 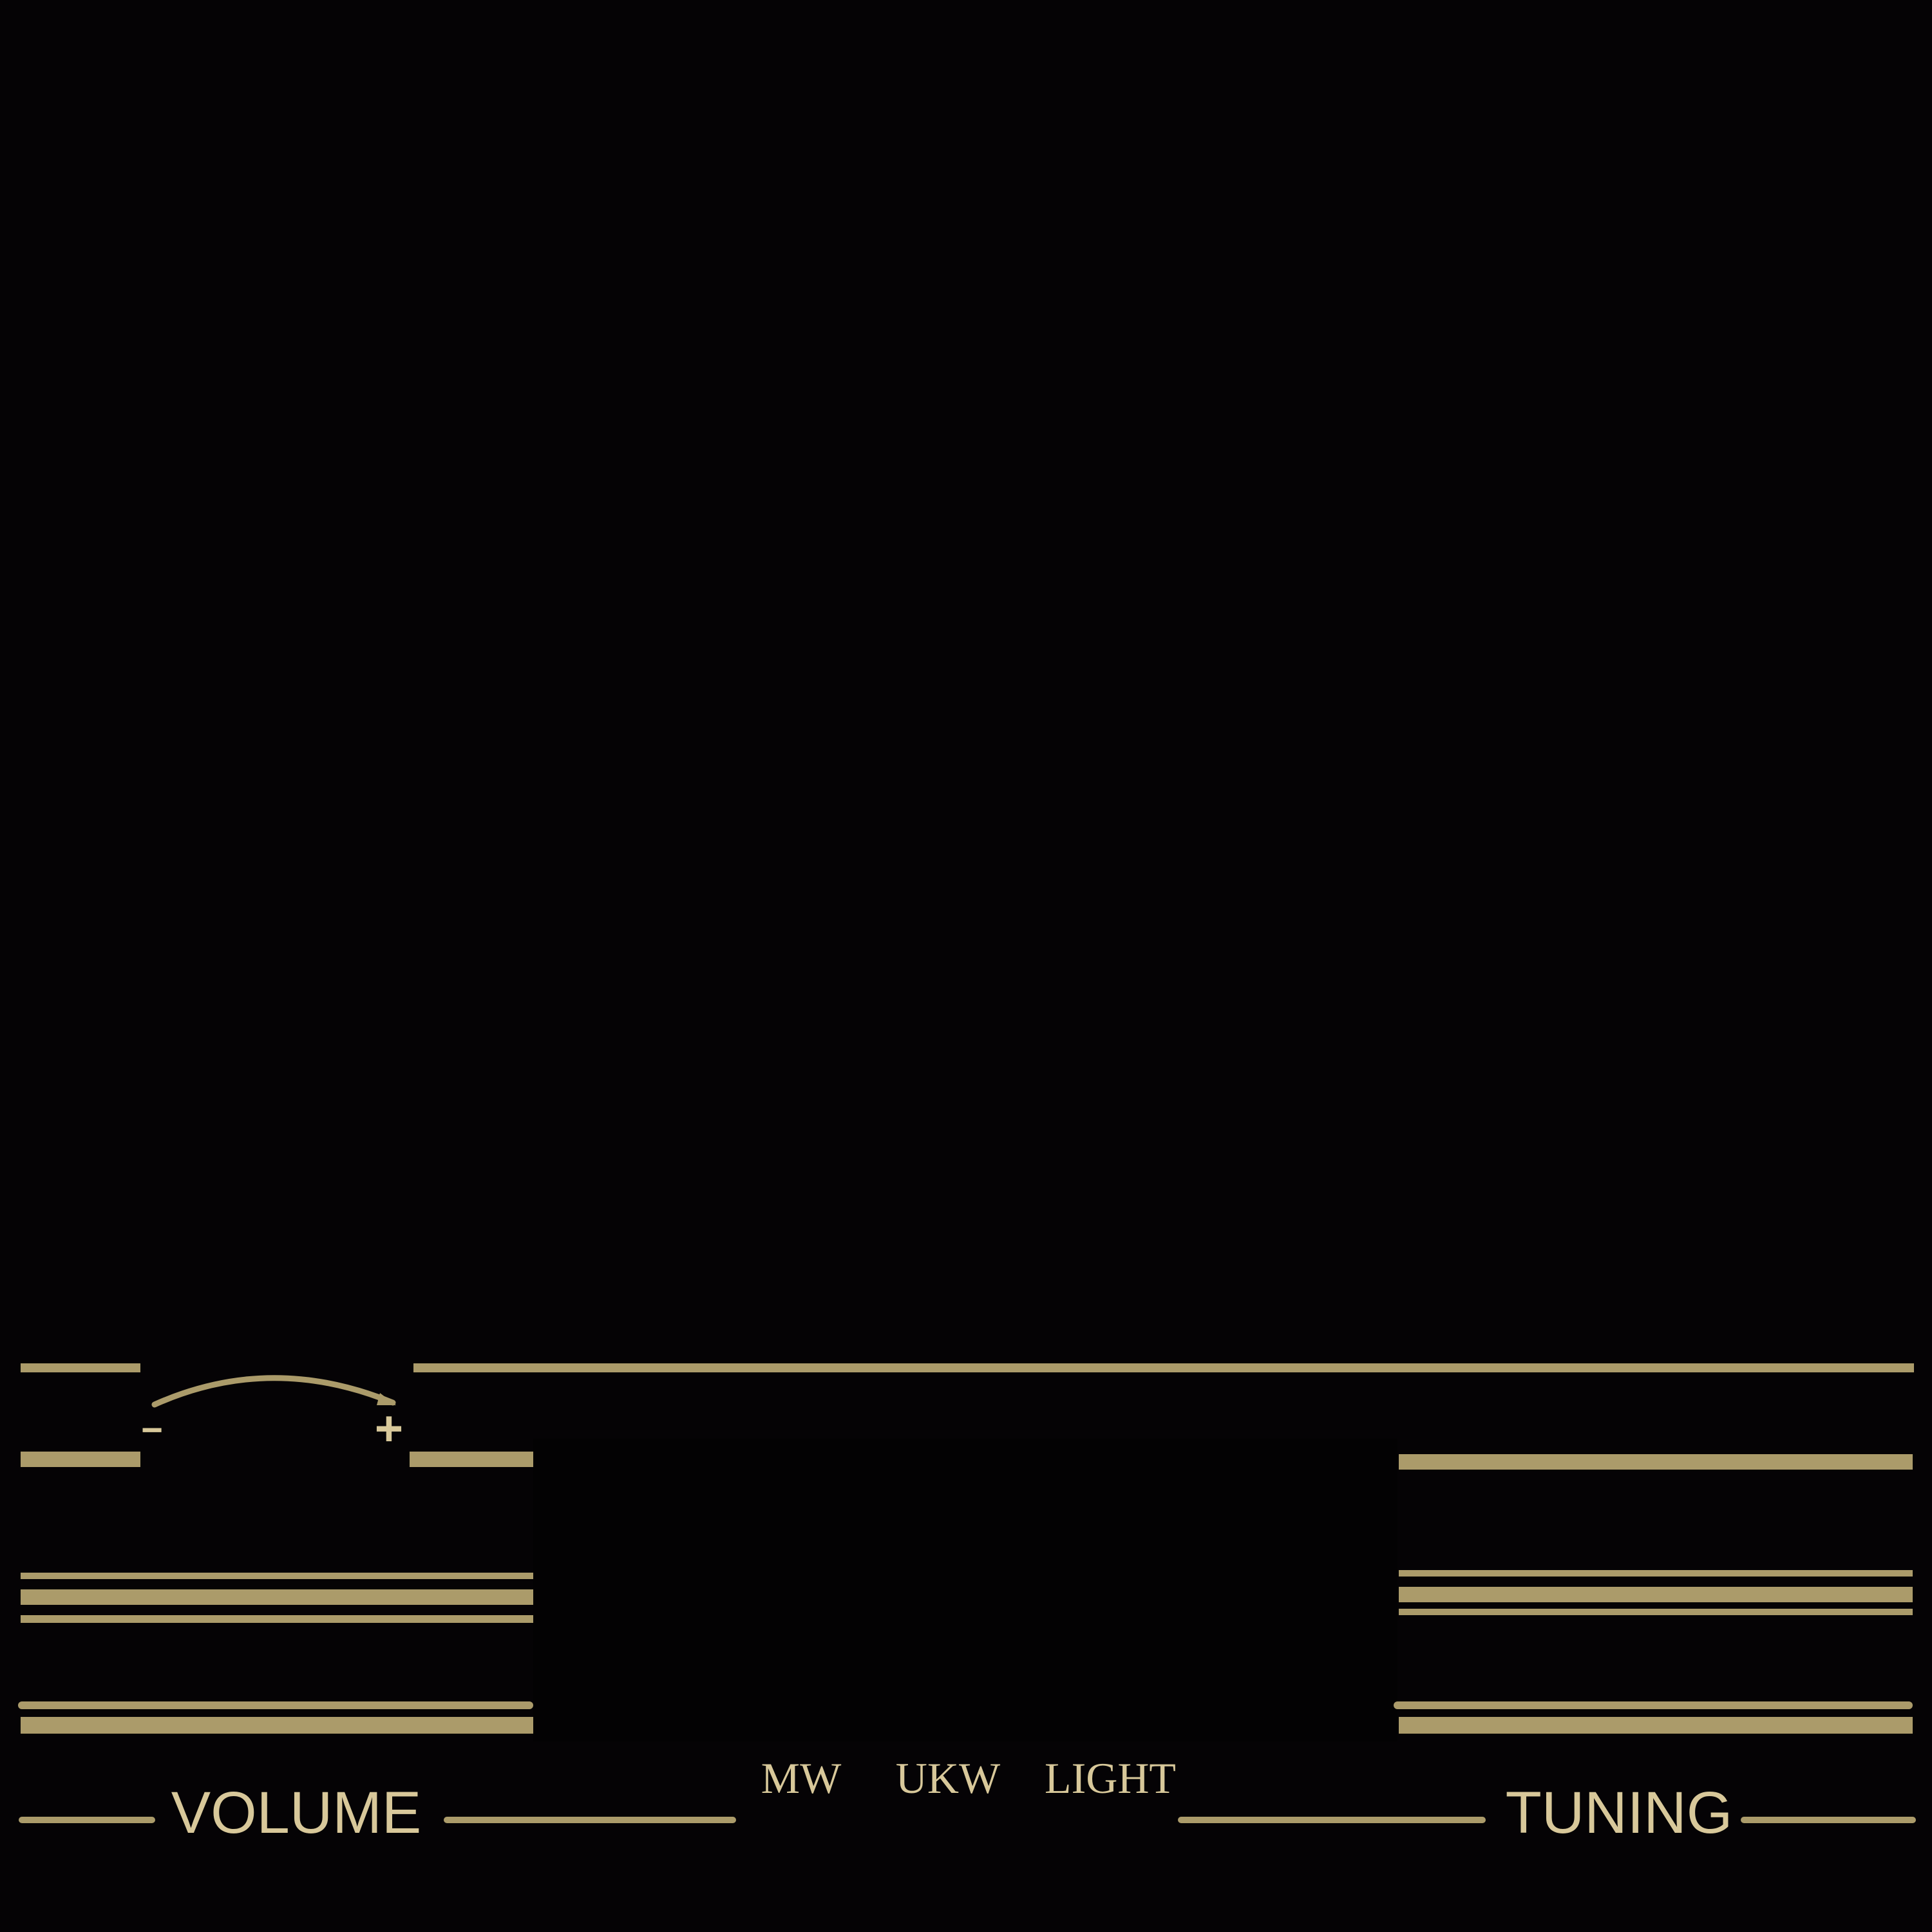 What do you see at coordinates (389, 1428) in the screenshot?
I see `volume-plus-sign: +` at bounding box center [389, 1428].